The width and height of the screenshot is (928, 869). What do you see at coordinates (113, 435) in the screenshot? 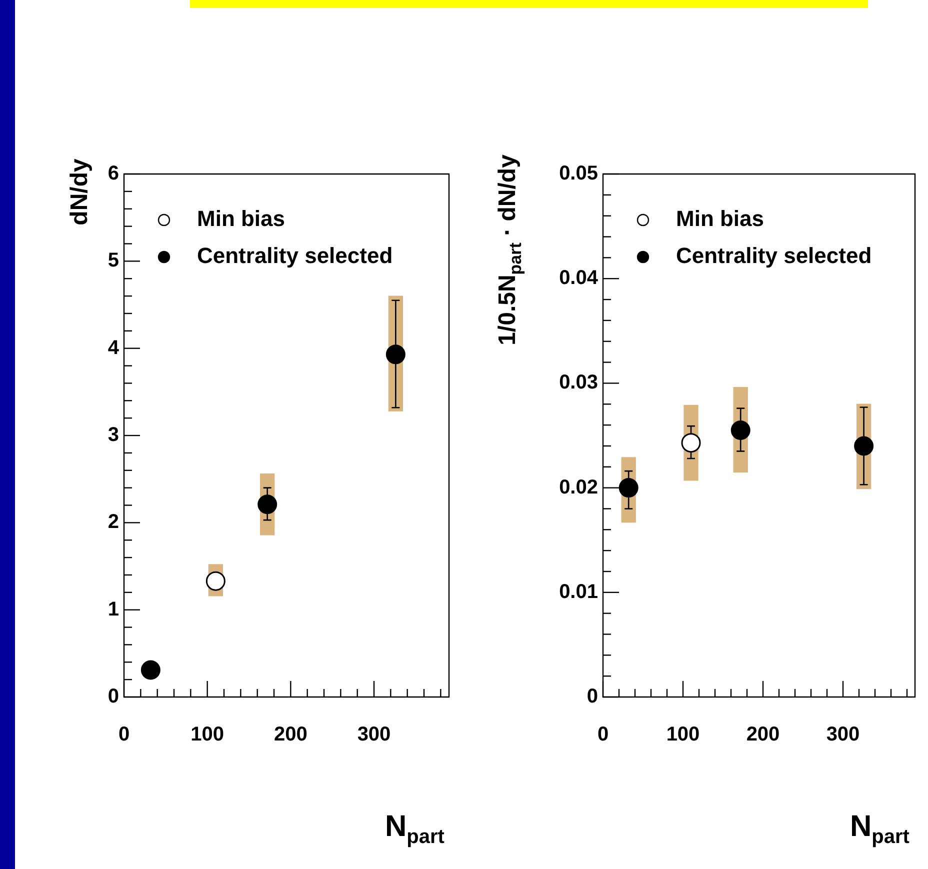
I see `y-tick-label: 3` at bounding box center [113, 435].